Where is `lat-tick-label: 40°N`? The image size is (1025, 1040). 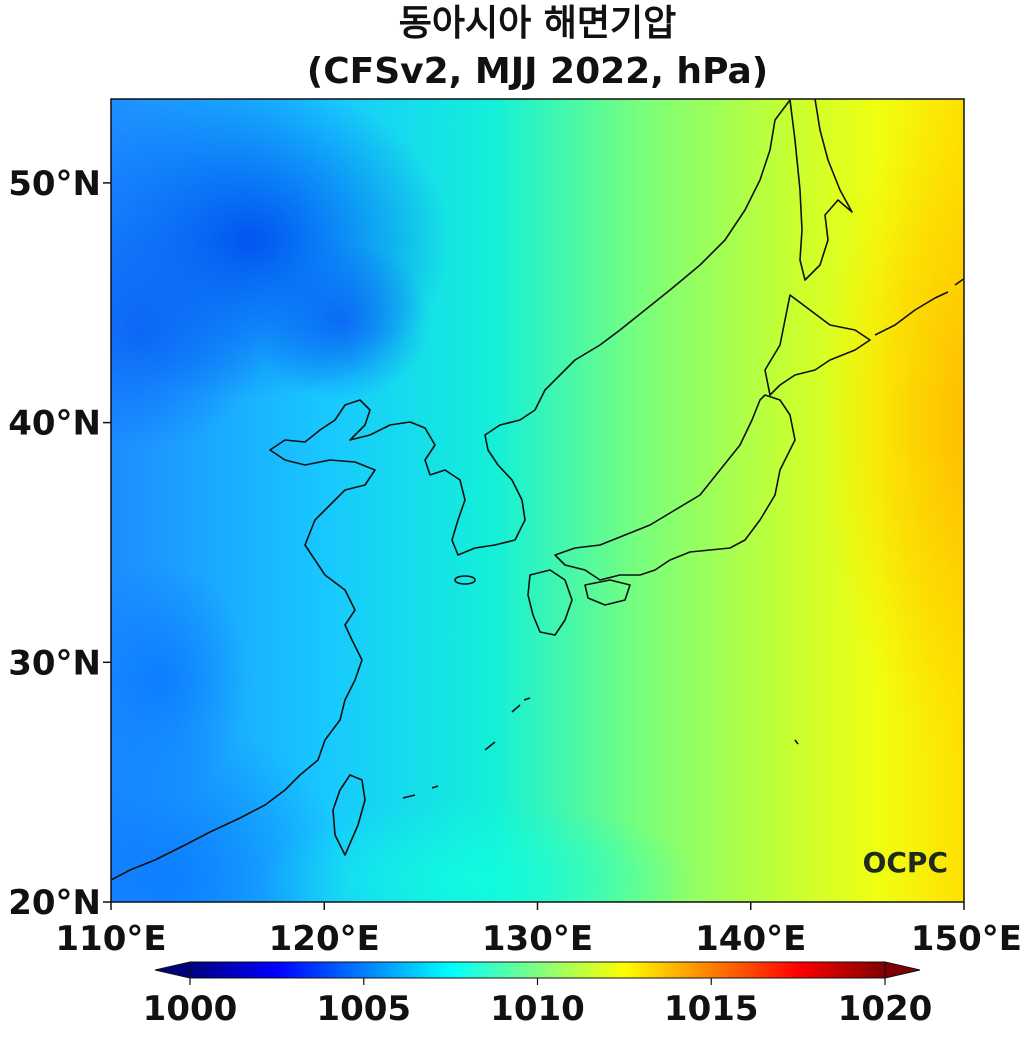
lat-tick-label: 40°N is located at coordinates (54, 424).